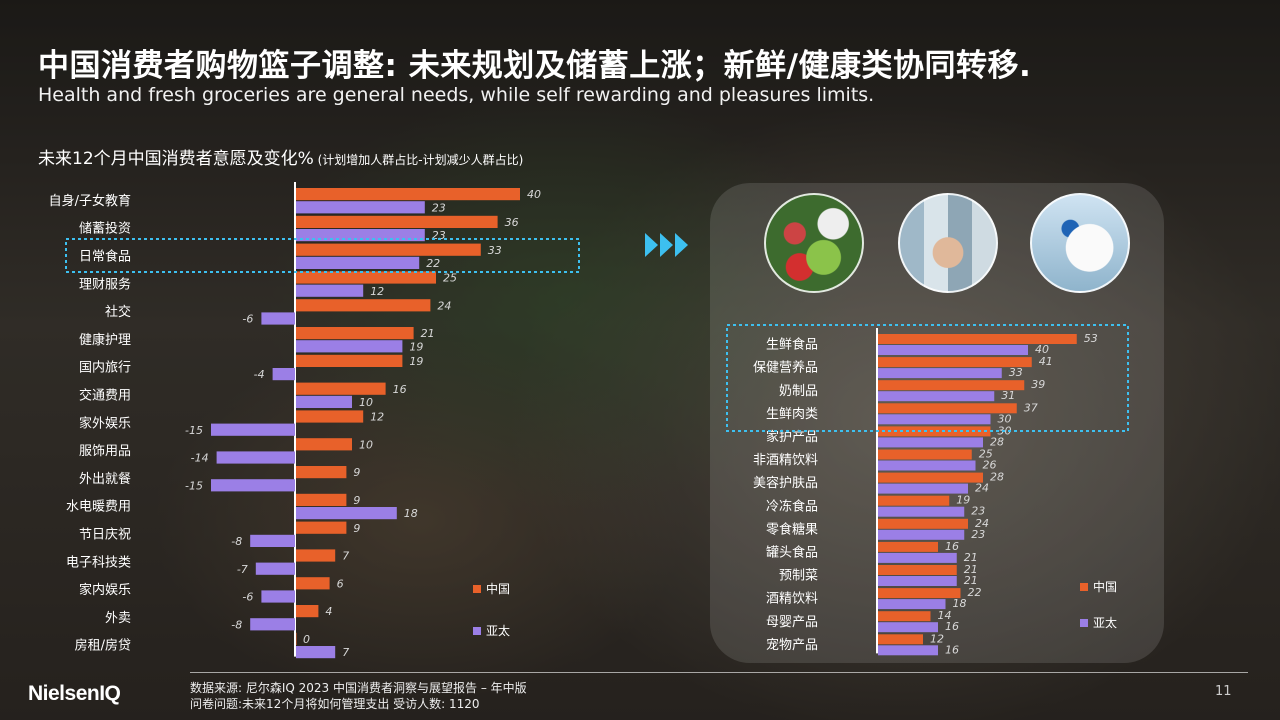 The image size is (1280, 720). Describe the element at coordinates (1046, 361) in the screenshot. I see `right-chart-data-label: 41` at that location.